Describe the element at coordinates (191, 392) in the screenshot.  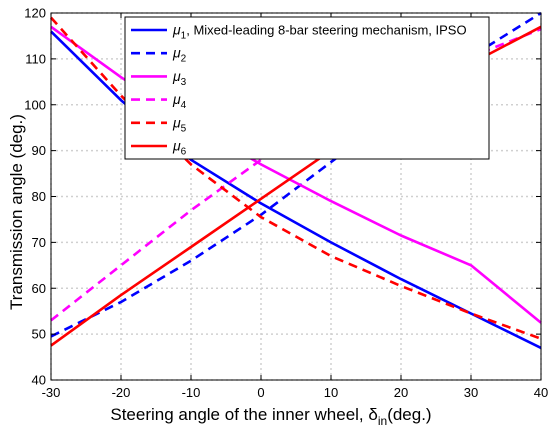
I see `x-tick-label: -10` at that location.